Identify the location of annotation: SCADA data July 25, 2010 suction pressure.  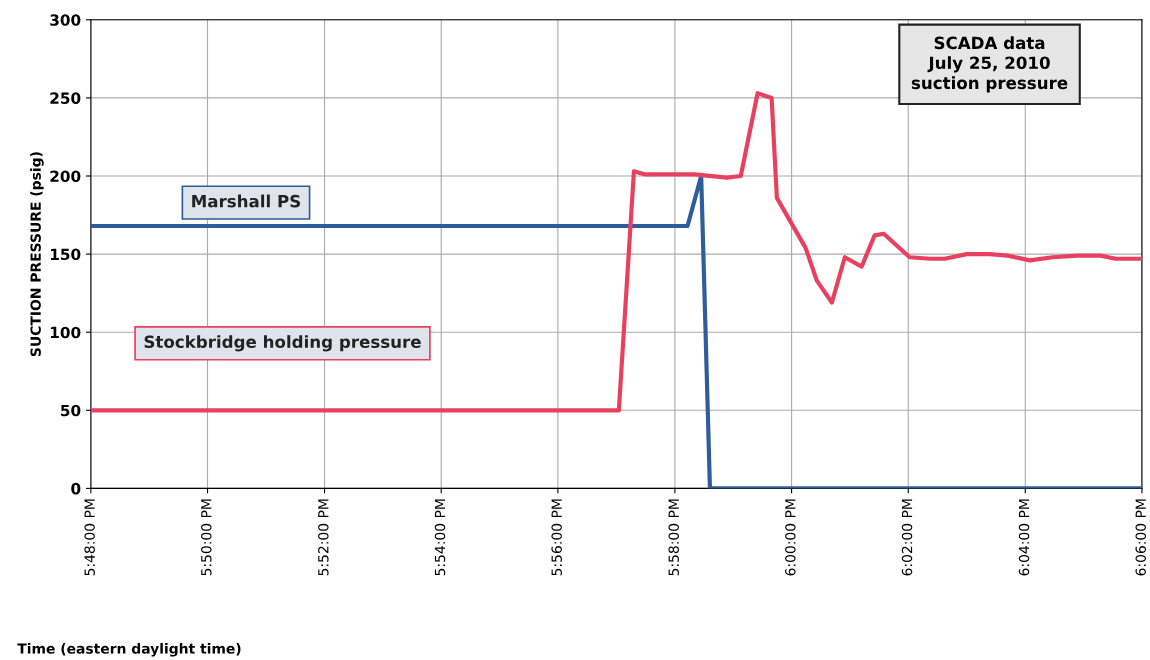
(989, 64).